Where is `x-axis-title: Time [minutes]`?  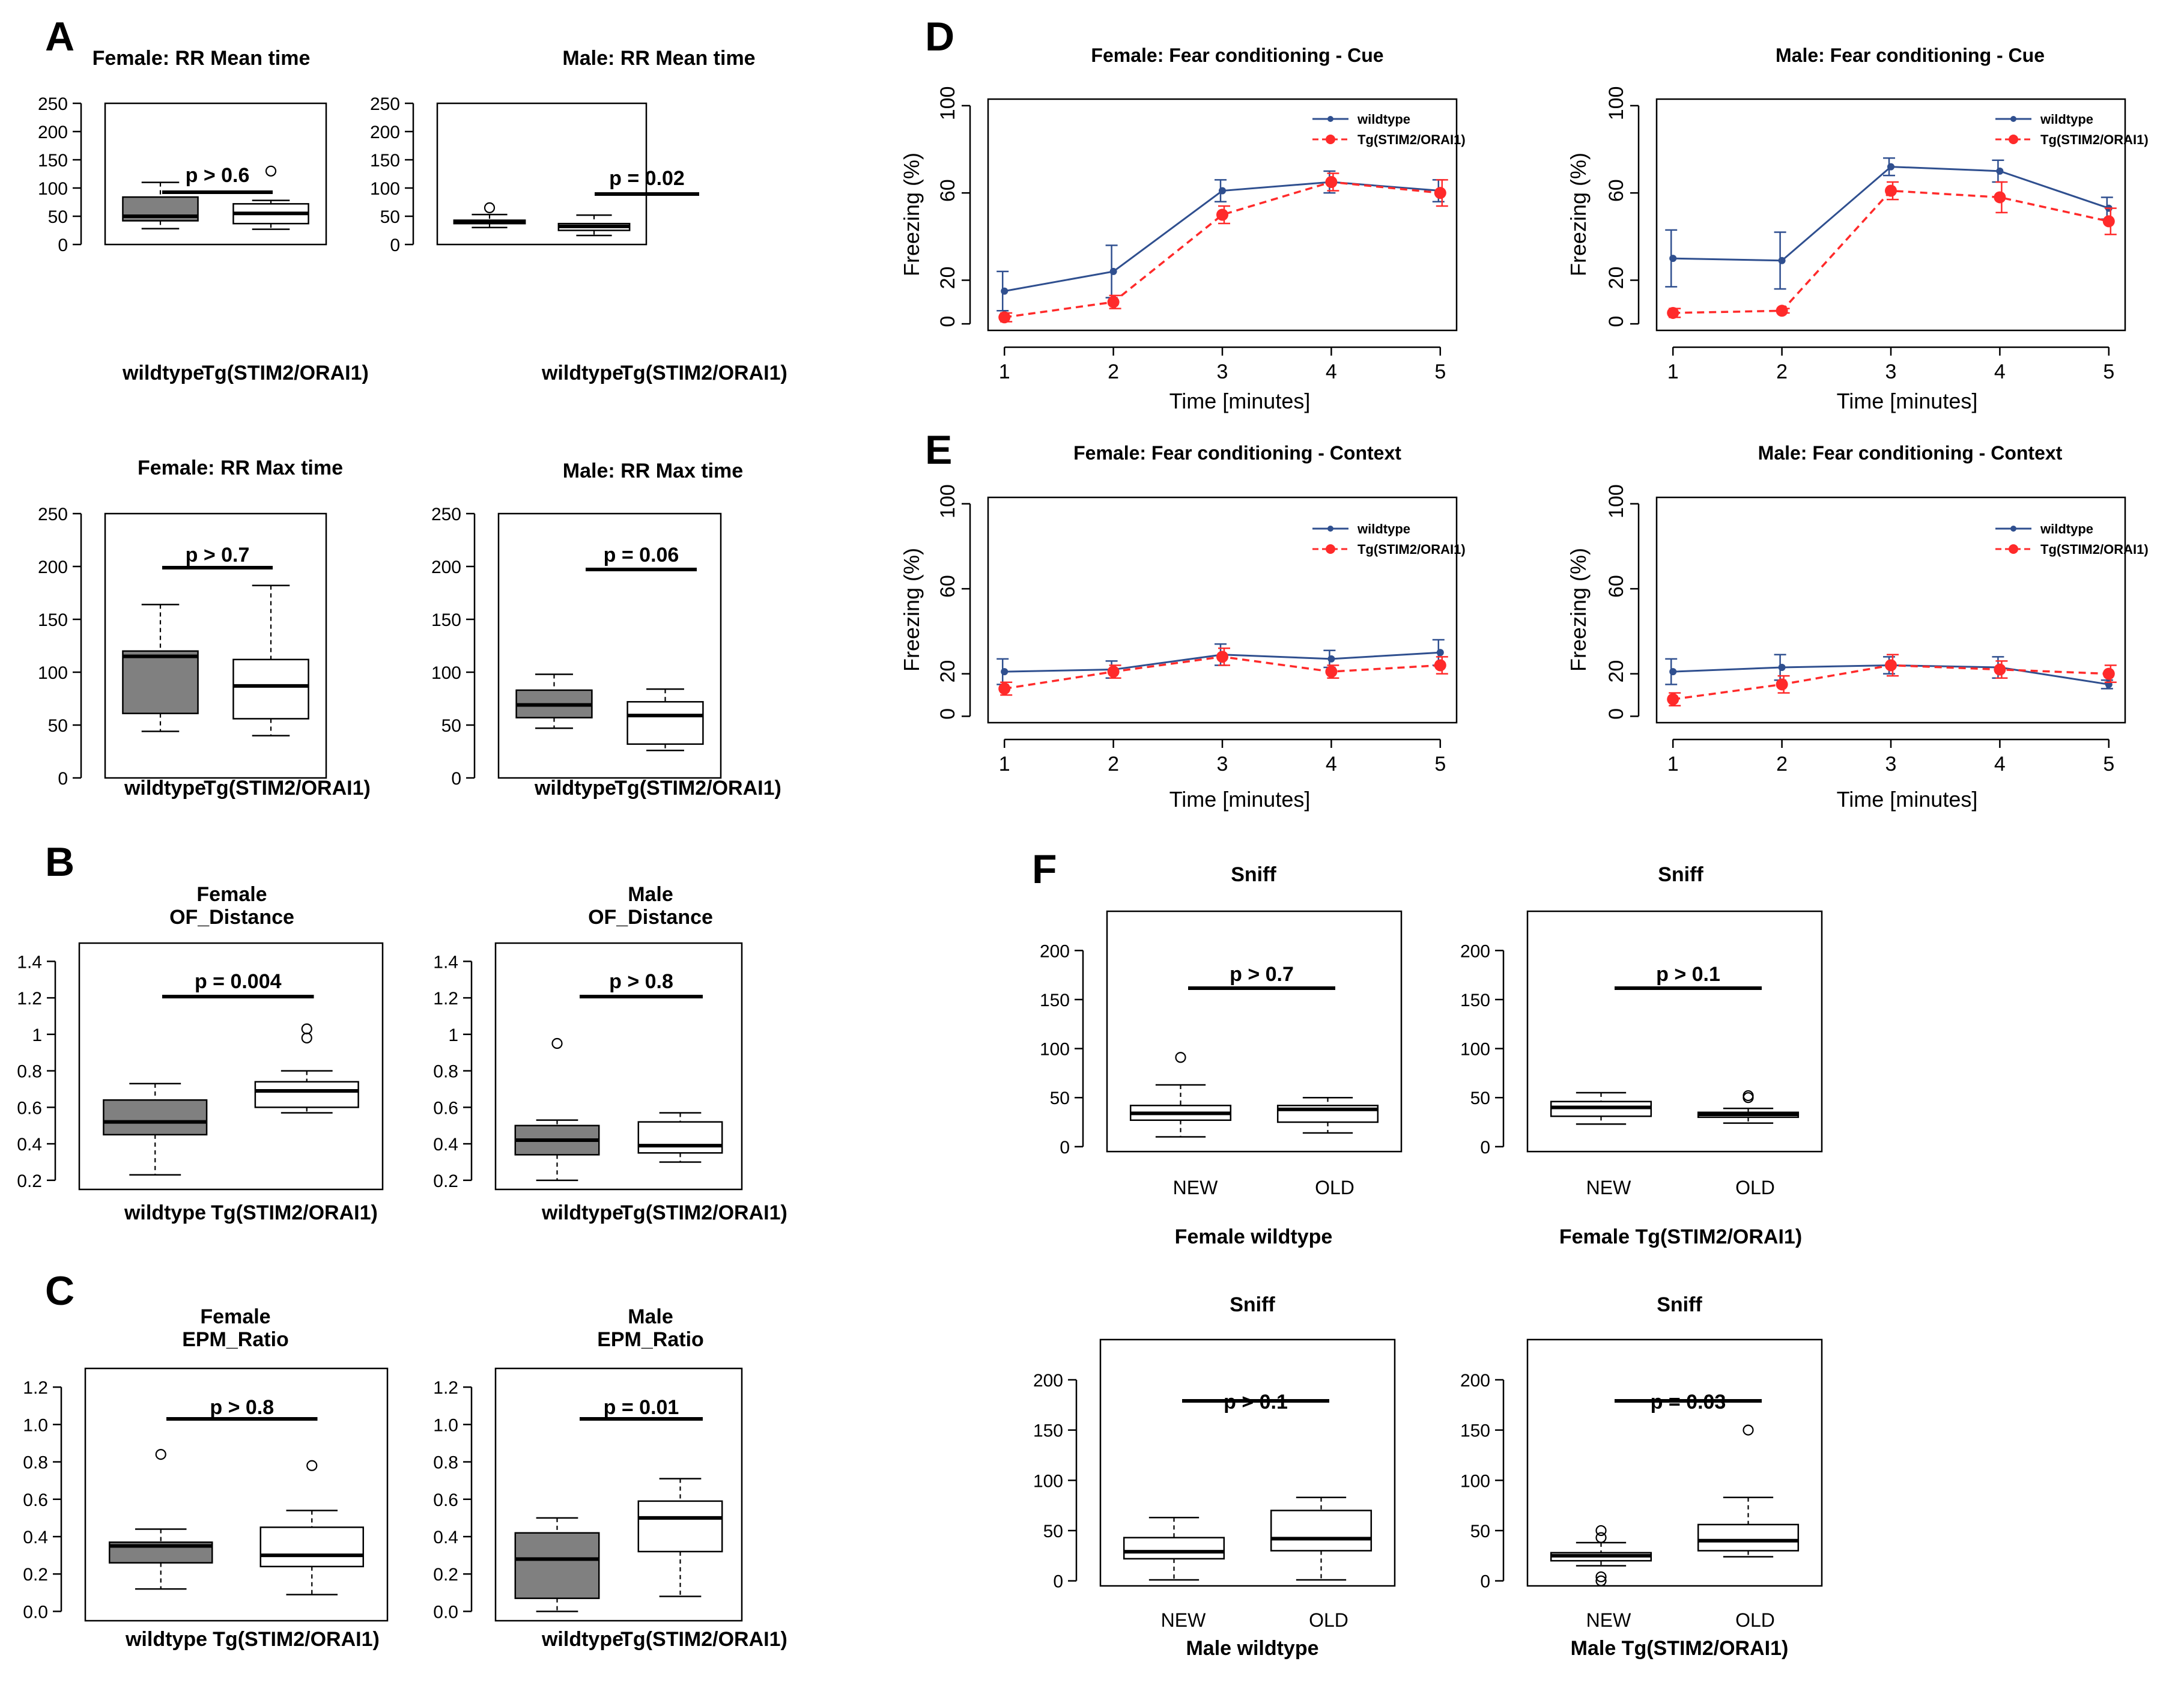 x-axis-title: Time [minutes] is located at coordinates (1908, 800).